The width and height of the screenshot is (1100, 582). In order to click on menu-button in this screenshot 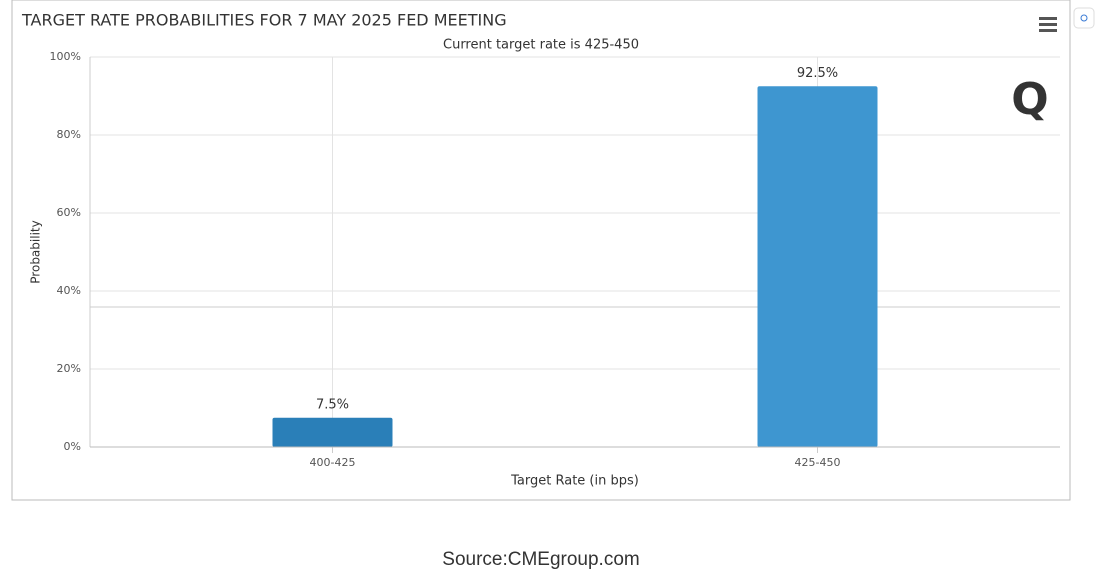, I will do `click(1048, 24)`.